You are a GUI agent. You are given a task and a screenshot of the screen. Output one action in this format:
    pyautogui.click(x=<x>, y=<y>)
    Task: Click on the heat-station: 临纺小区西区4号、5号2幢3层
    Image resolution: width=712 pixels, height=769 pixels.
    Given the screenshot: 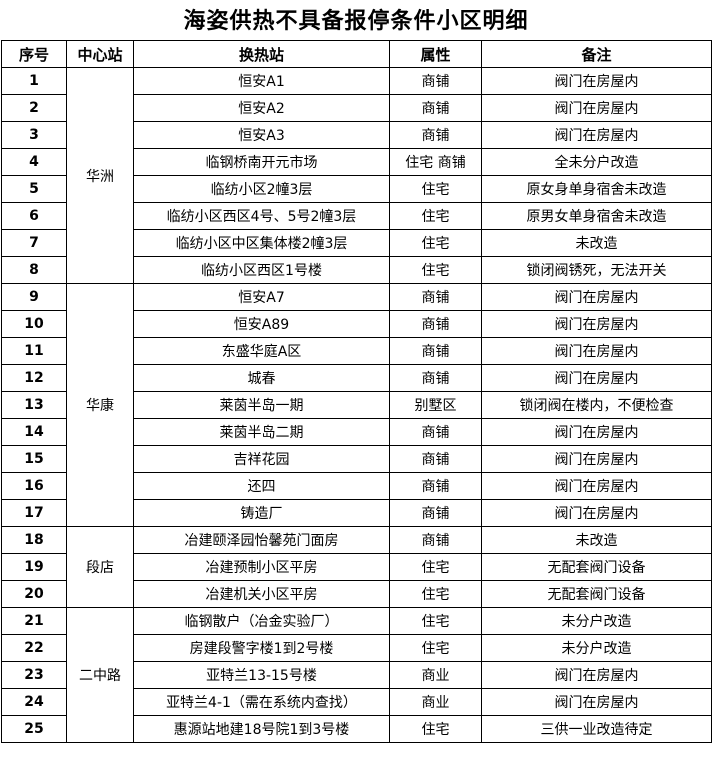 What is the action you would take?
    pyautogui.click(x=261, y=216)
    